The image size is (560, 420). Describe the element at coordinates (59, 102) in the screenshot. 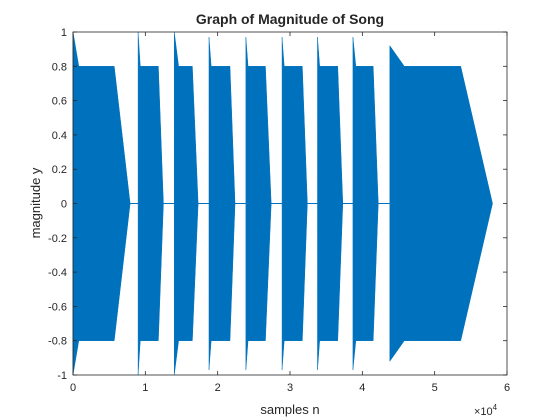

I see `y-tick-label: 0.6` at that location.